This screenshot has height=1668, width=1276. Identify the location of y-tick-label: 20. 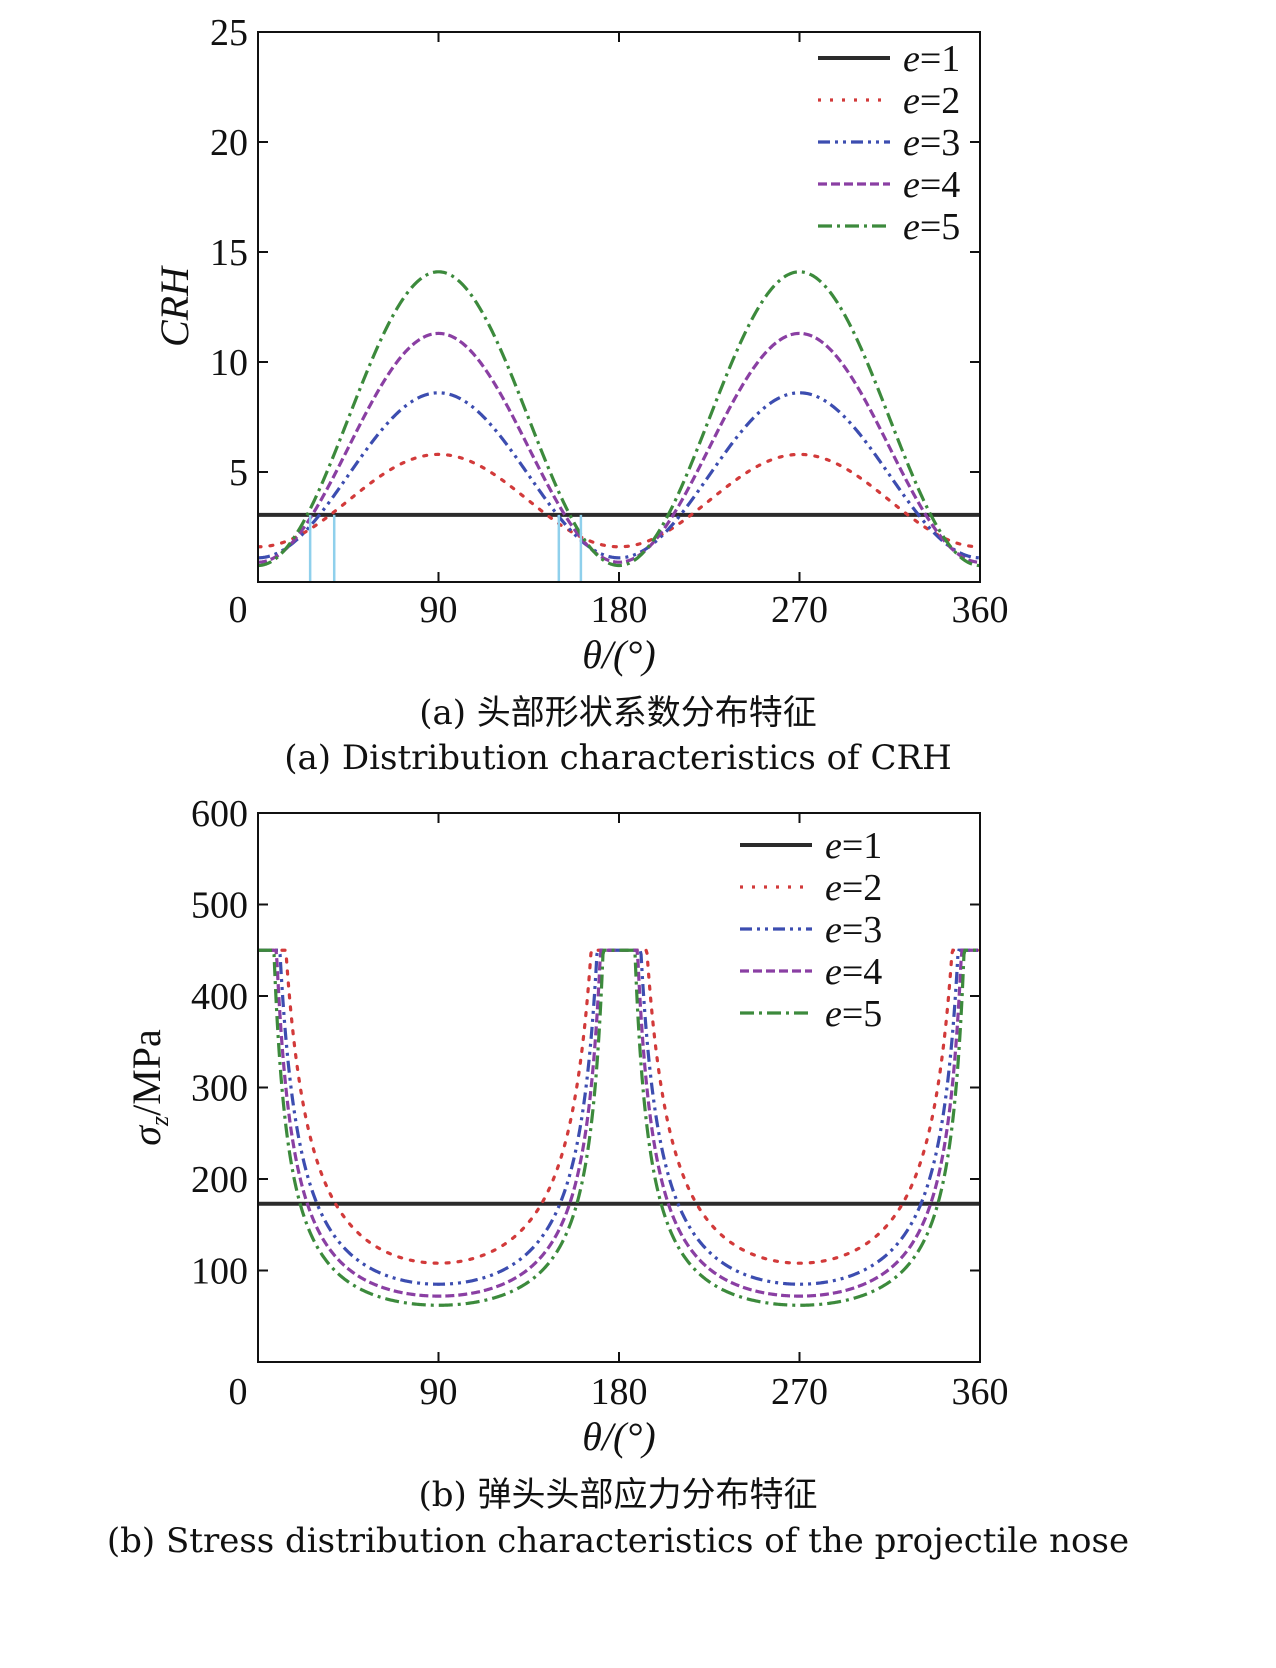
(229, 143).